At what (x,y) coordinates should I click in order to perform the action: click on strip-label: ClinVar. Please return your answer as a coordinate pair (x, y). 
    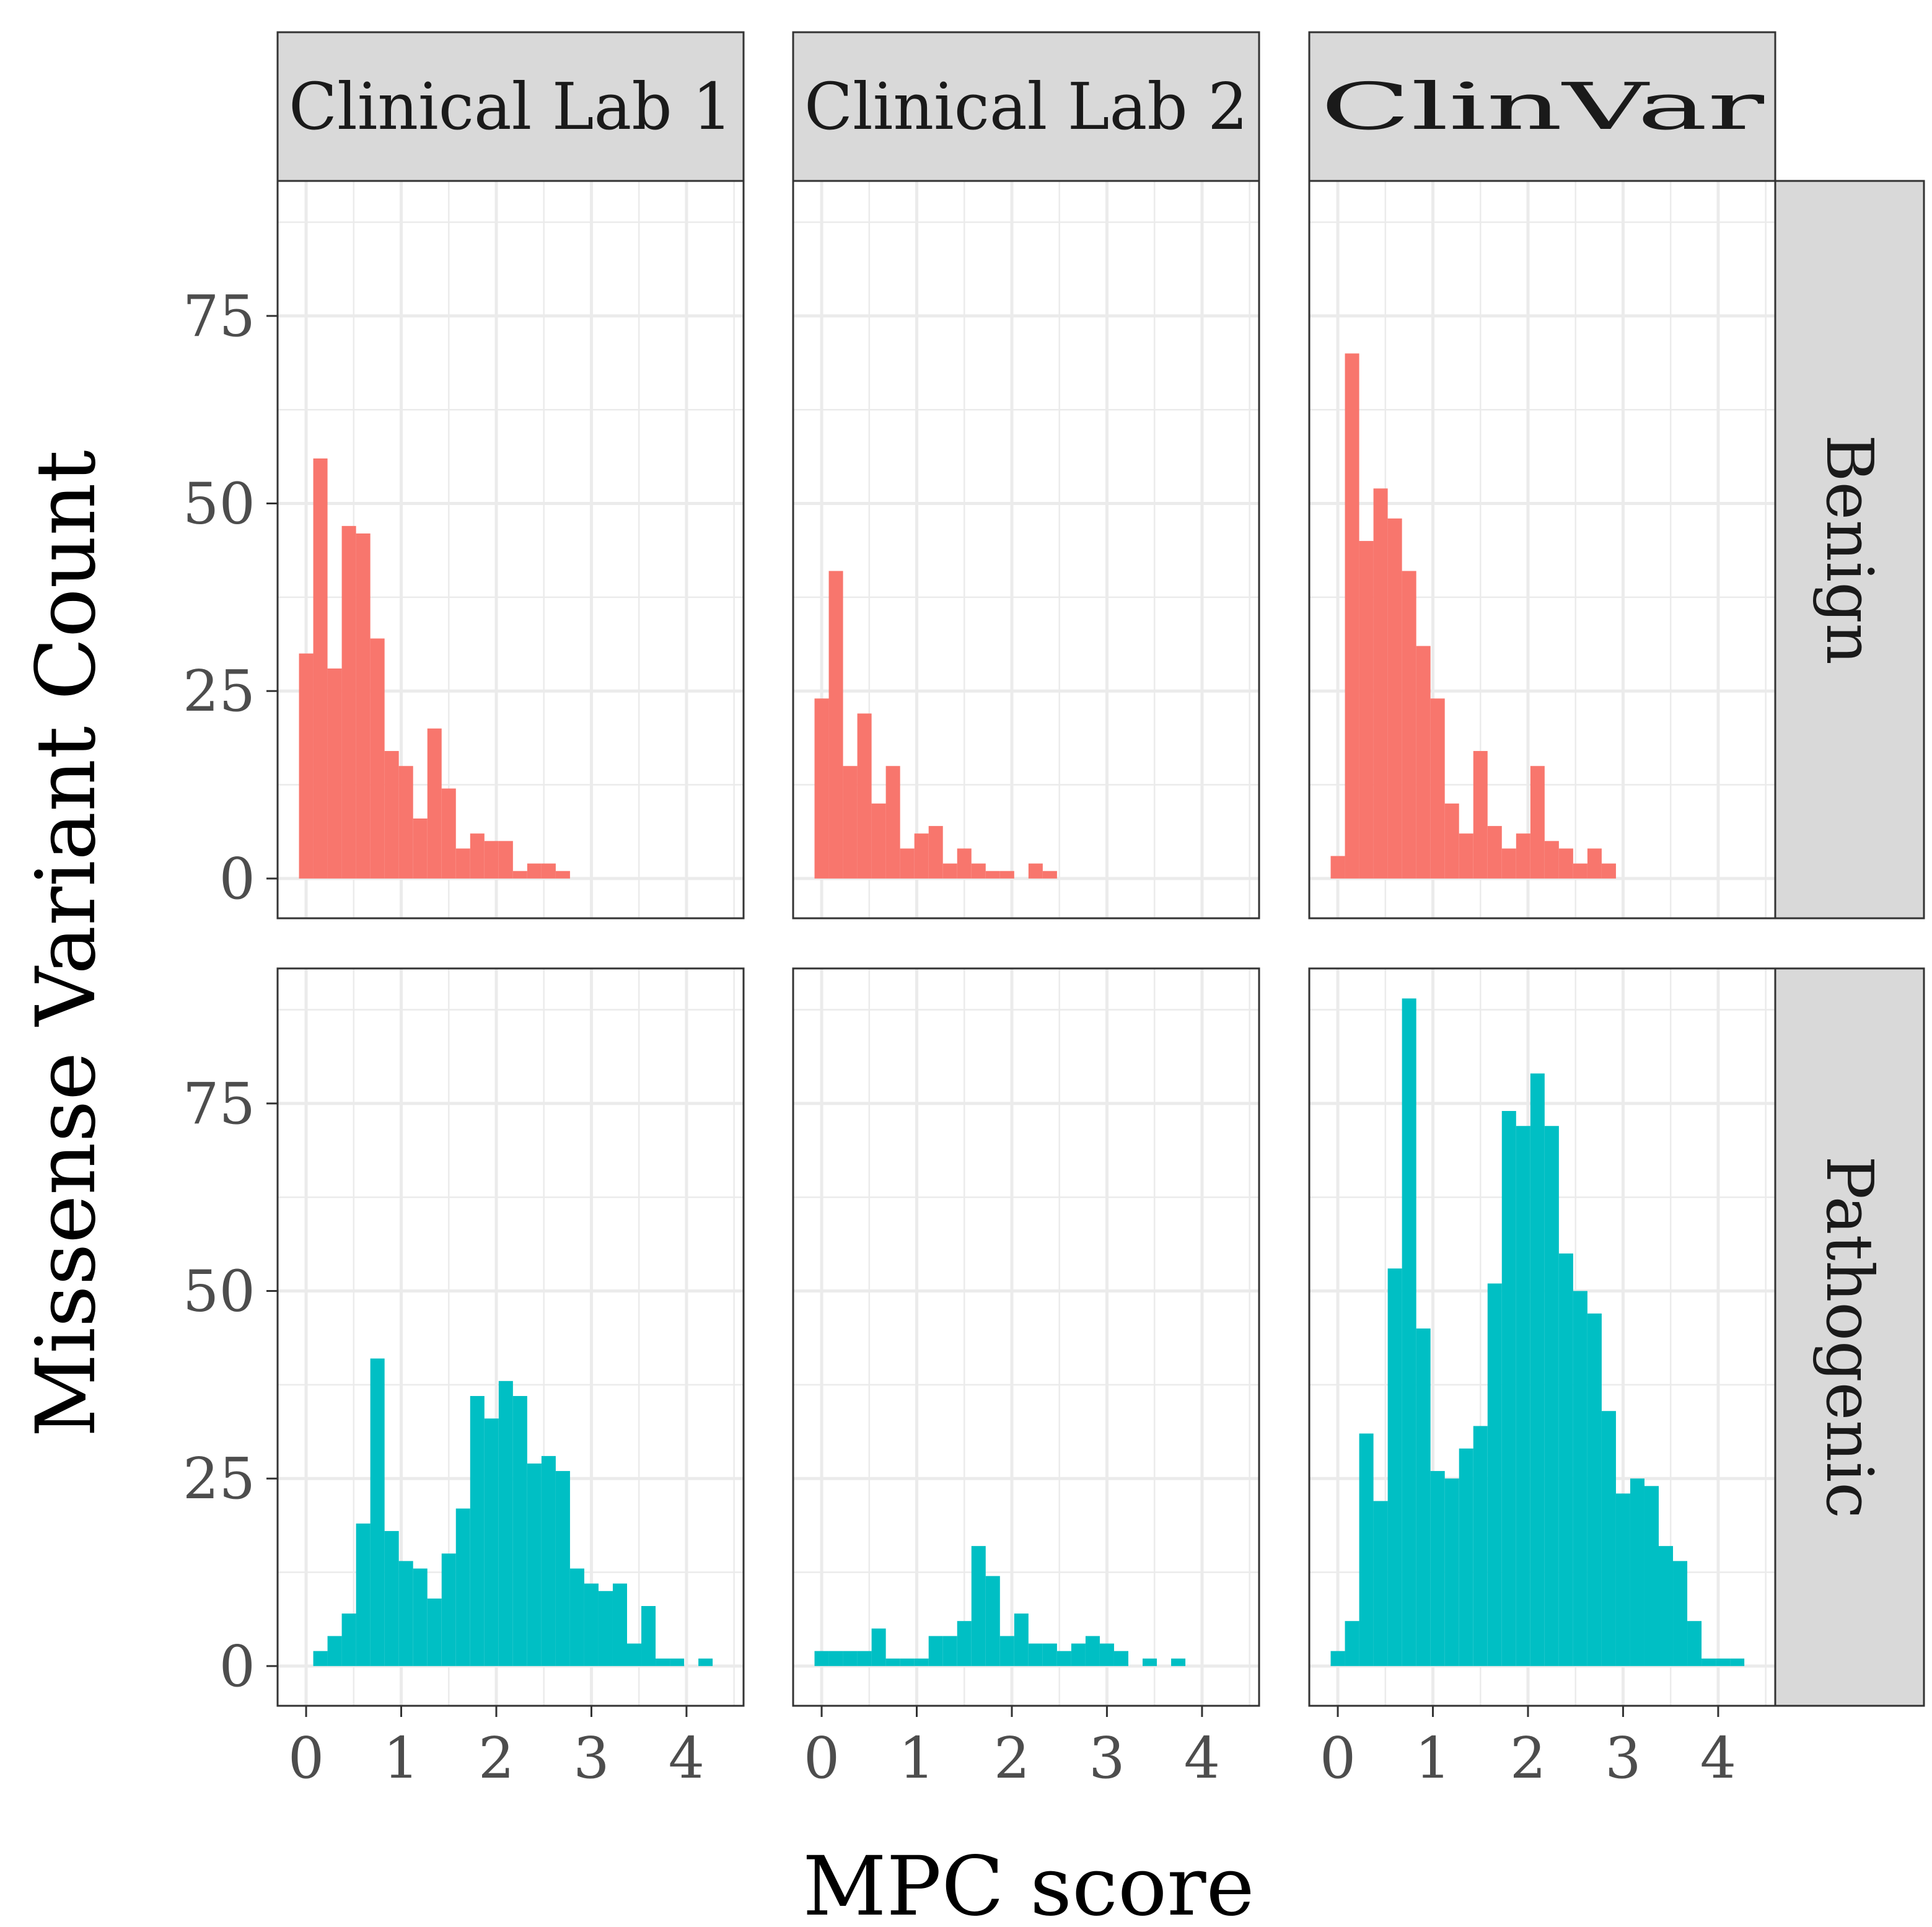
    Looking at the image, I should click on (1542, 106).